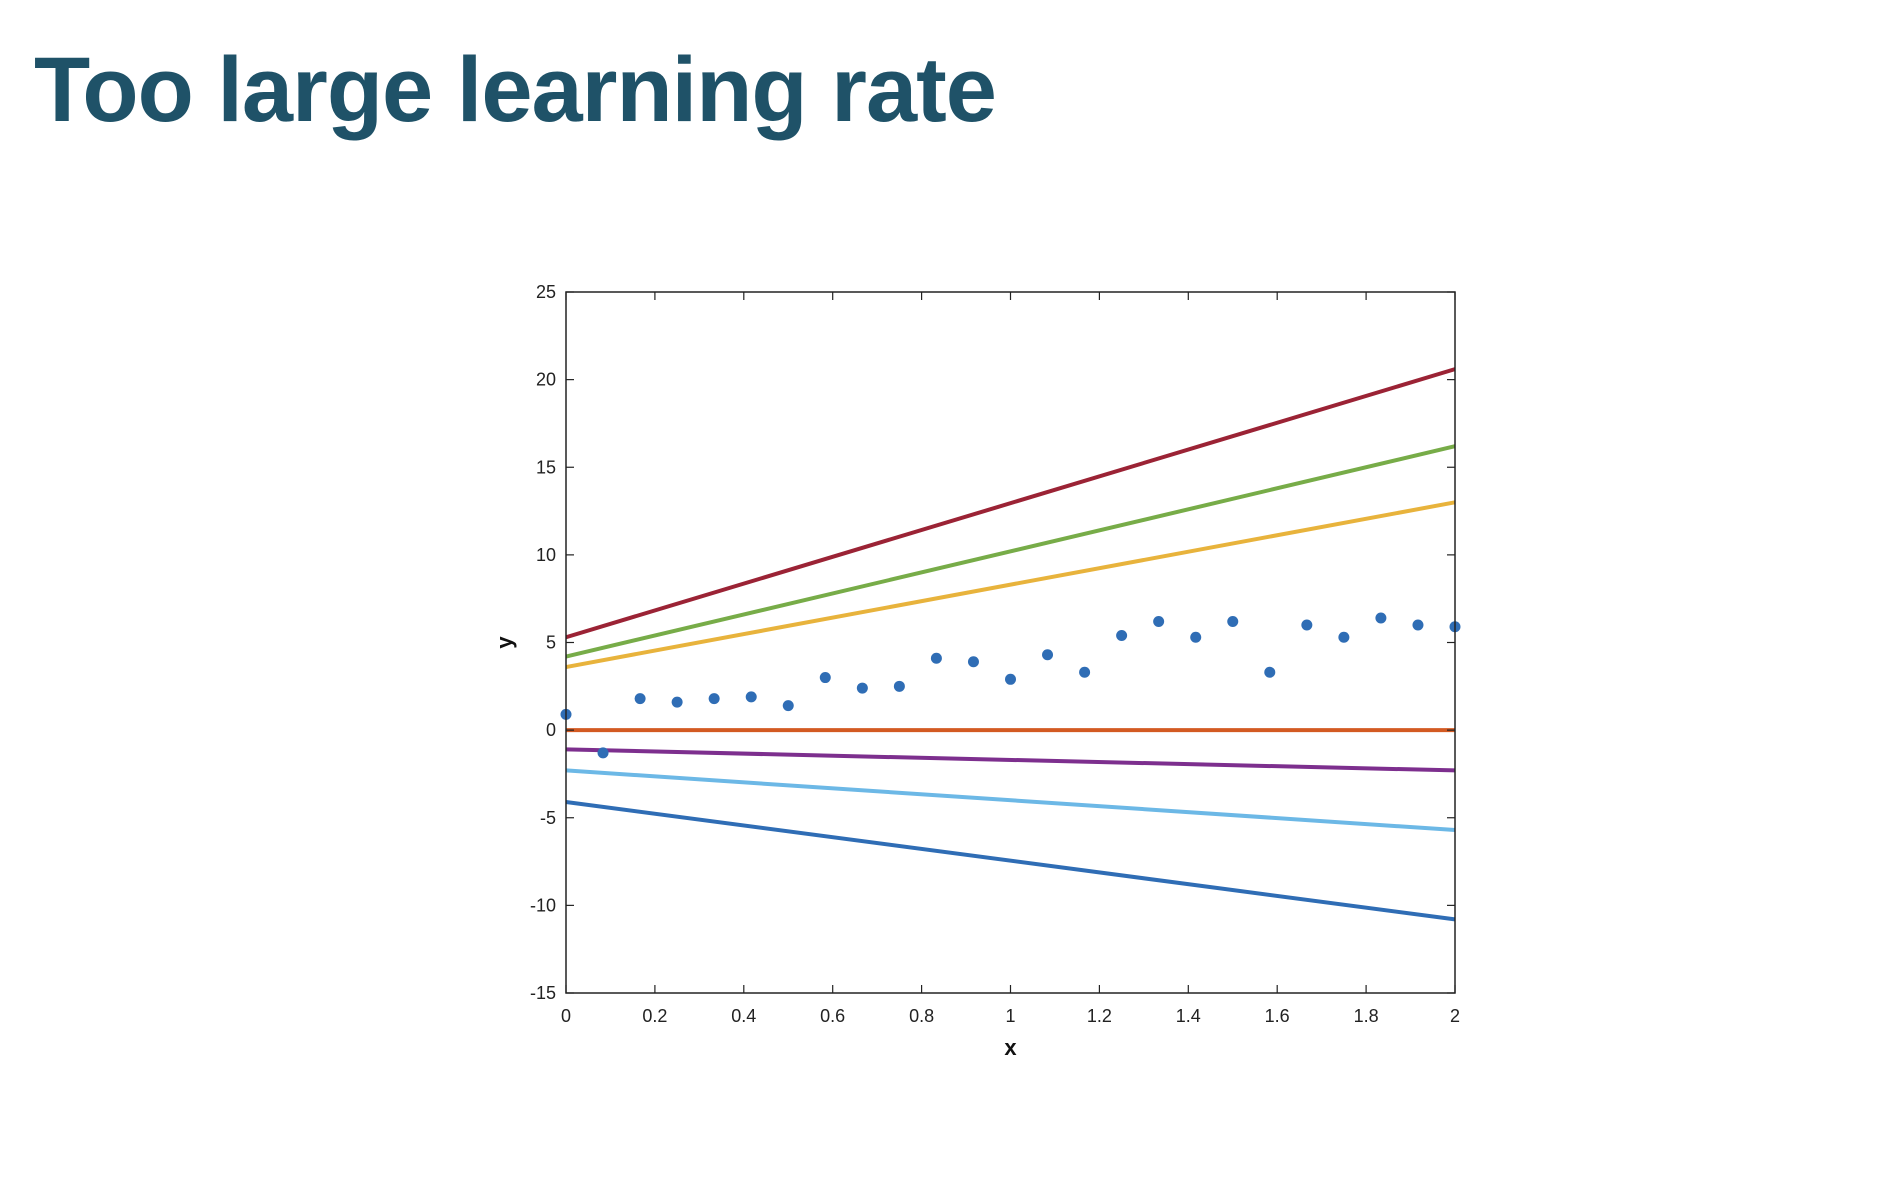 The image size is (1882, 1198). Describe the element at coordinates (546, 467) in the screenshot. I see `y-tick-label: 15` at that location.